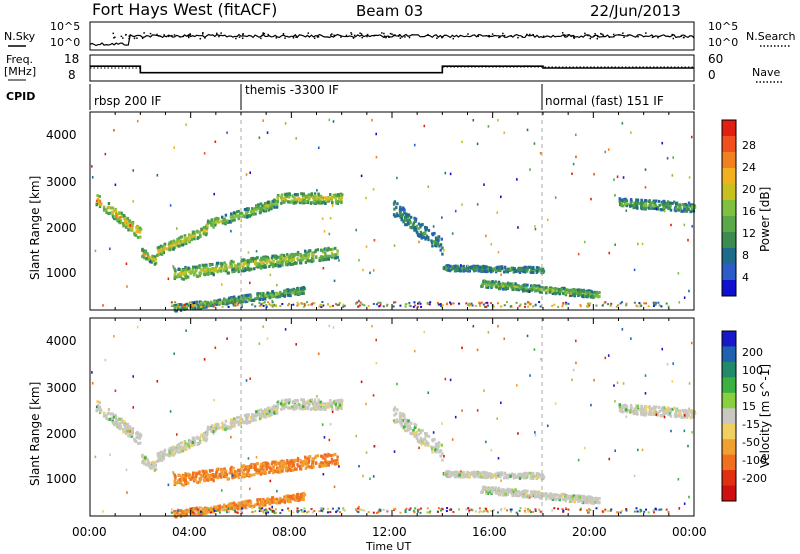  Describe the element at coordinates (754, 460) in the screenshot. I see `velocity-cb-tick-m100: -100` at that location.